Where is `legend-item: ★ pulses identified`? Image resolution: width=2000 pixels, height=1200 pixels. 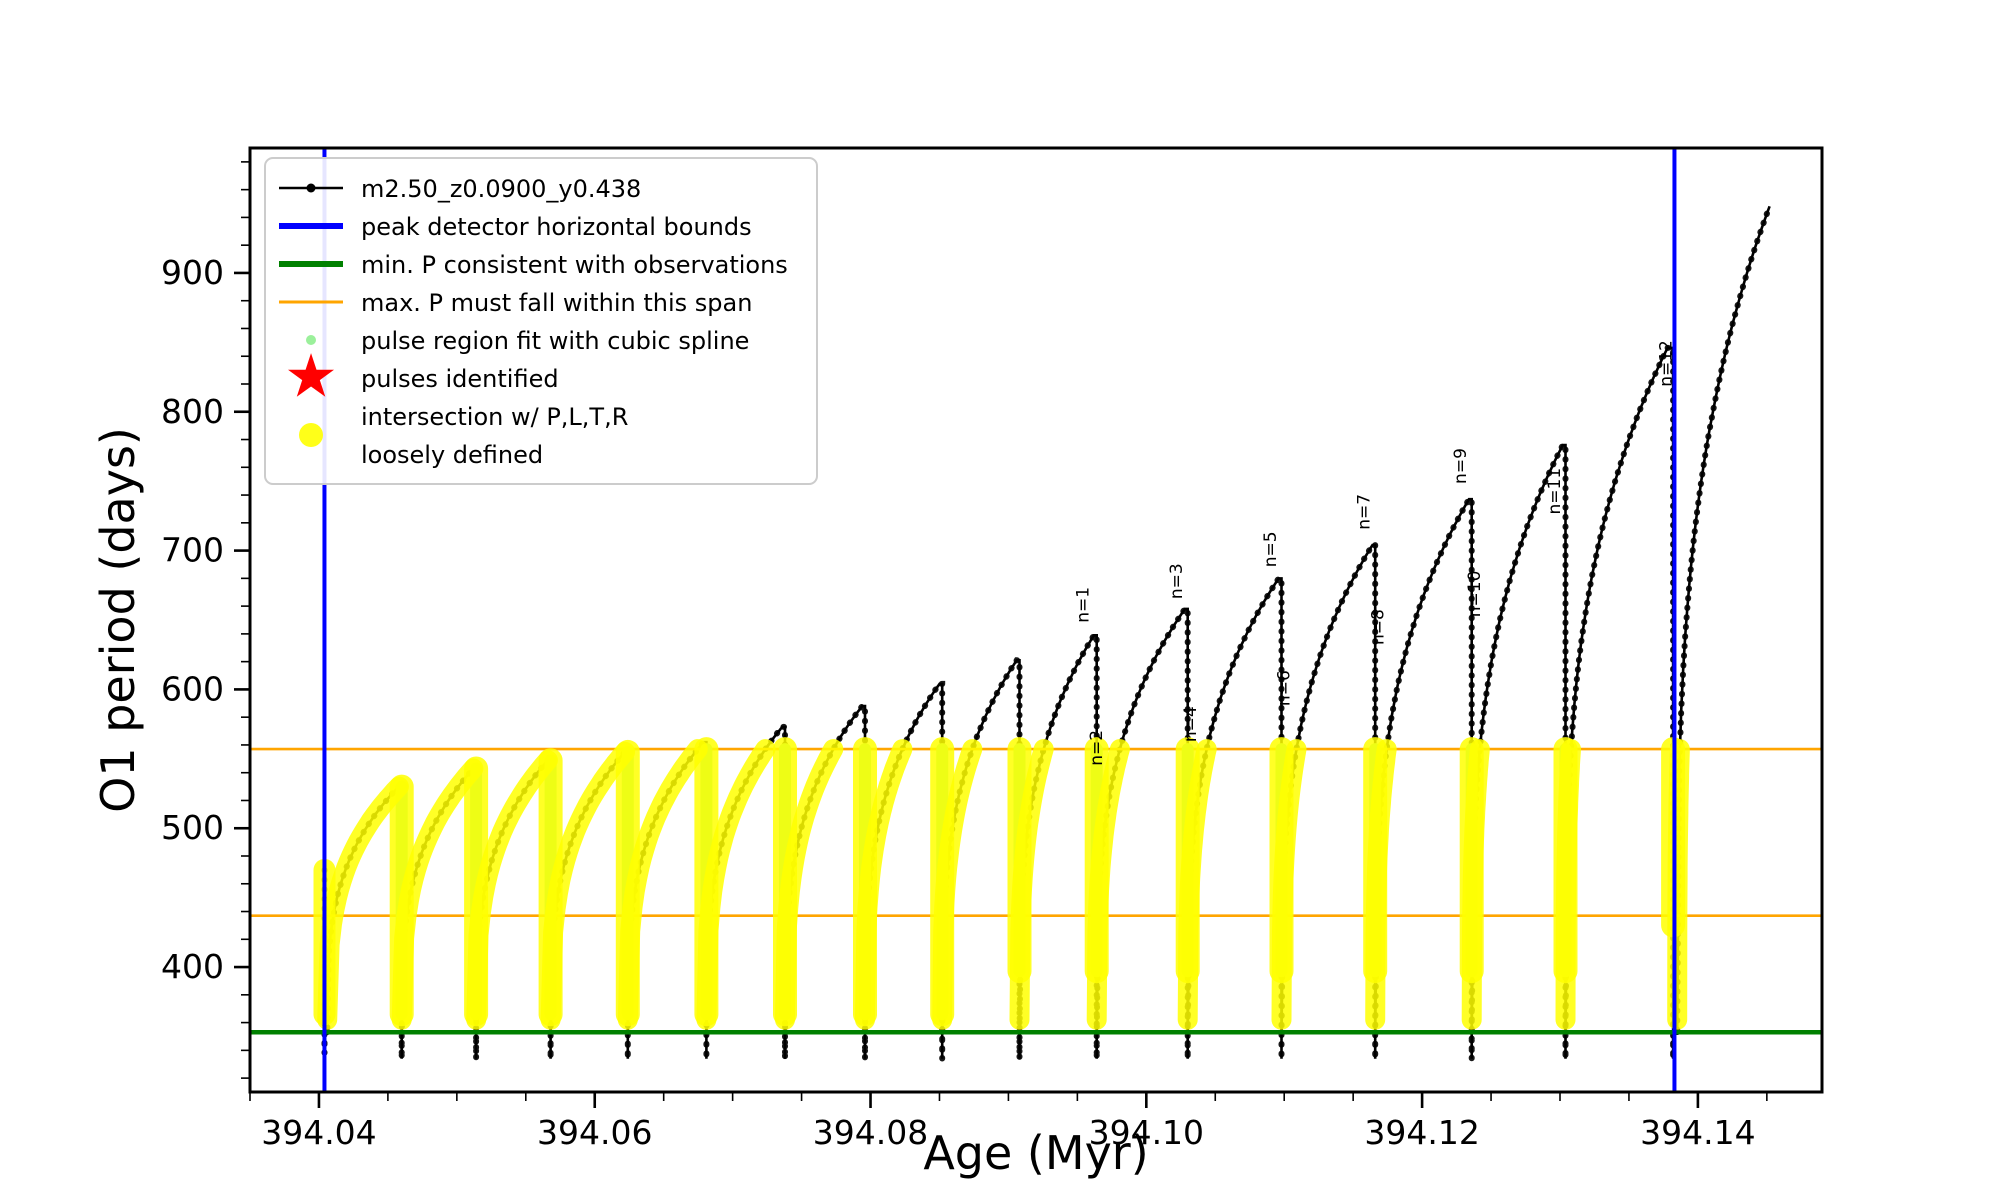 legend-item: ★ pulses identified is located at coordinates (421, 377).